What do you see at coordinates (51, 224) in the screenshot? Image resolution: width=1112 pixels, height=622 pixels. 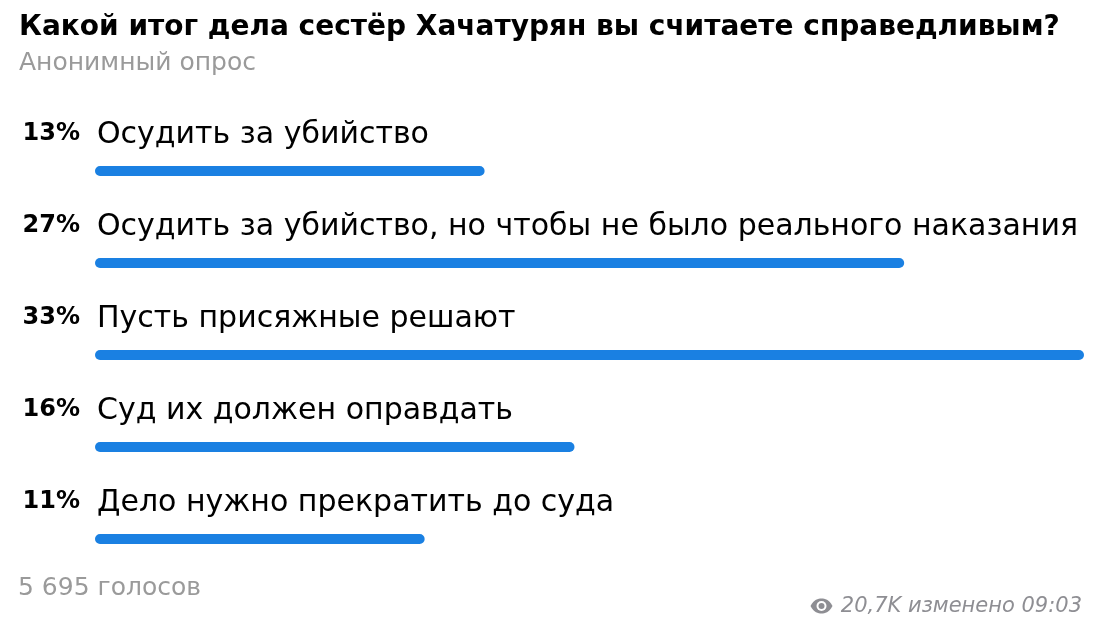 I see `data-label: 27%` at bounding box center [51, 224].